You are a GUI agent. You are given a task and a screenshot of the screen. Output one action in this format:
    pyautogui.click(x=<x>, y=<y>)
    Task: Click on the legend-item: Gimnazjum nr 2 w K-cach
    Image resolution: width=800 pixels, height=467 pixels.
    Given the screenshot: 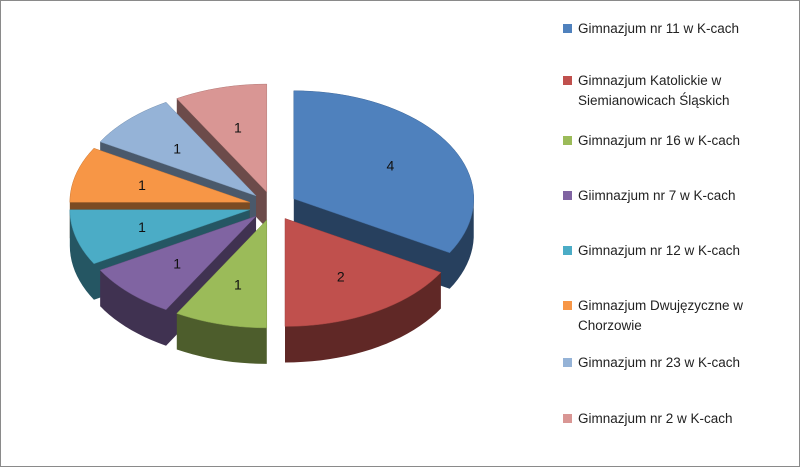 What is the action you would take?
    pyautogui.click(x=678, y=419)
    